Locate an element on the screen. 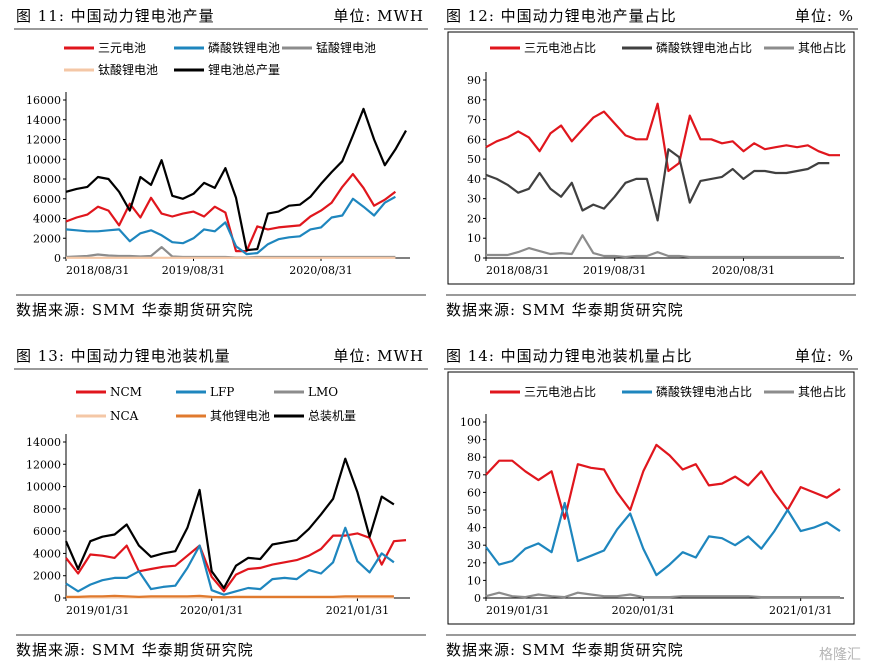  chart-title: 图 13: 中国动力锂电池装机量 is located at coordinates (123, 356).